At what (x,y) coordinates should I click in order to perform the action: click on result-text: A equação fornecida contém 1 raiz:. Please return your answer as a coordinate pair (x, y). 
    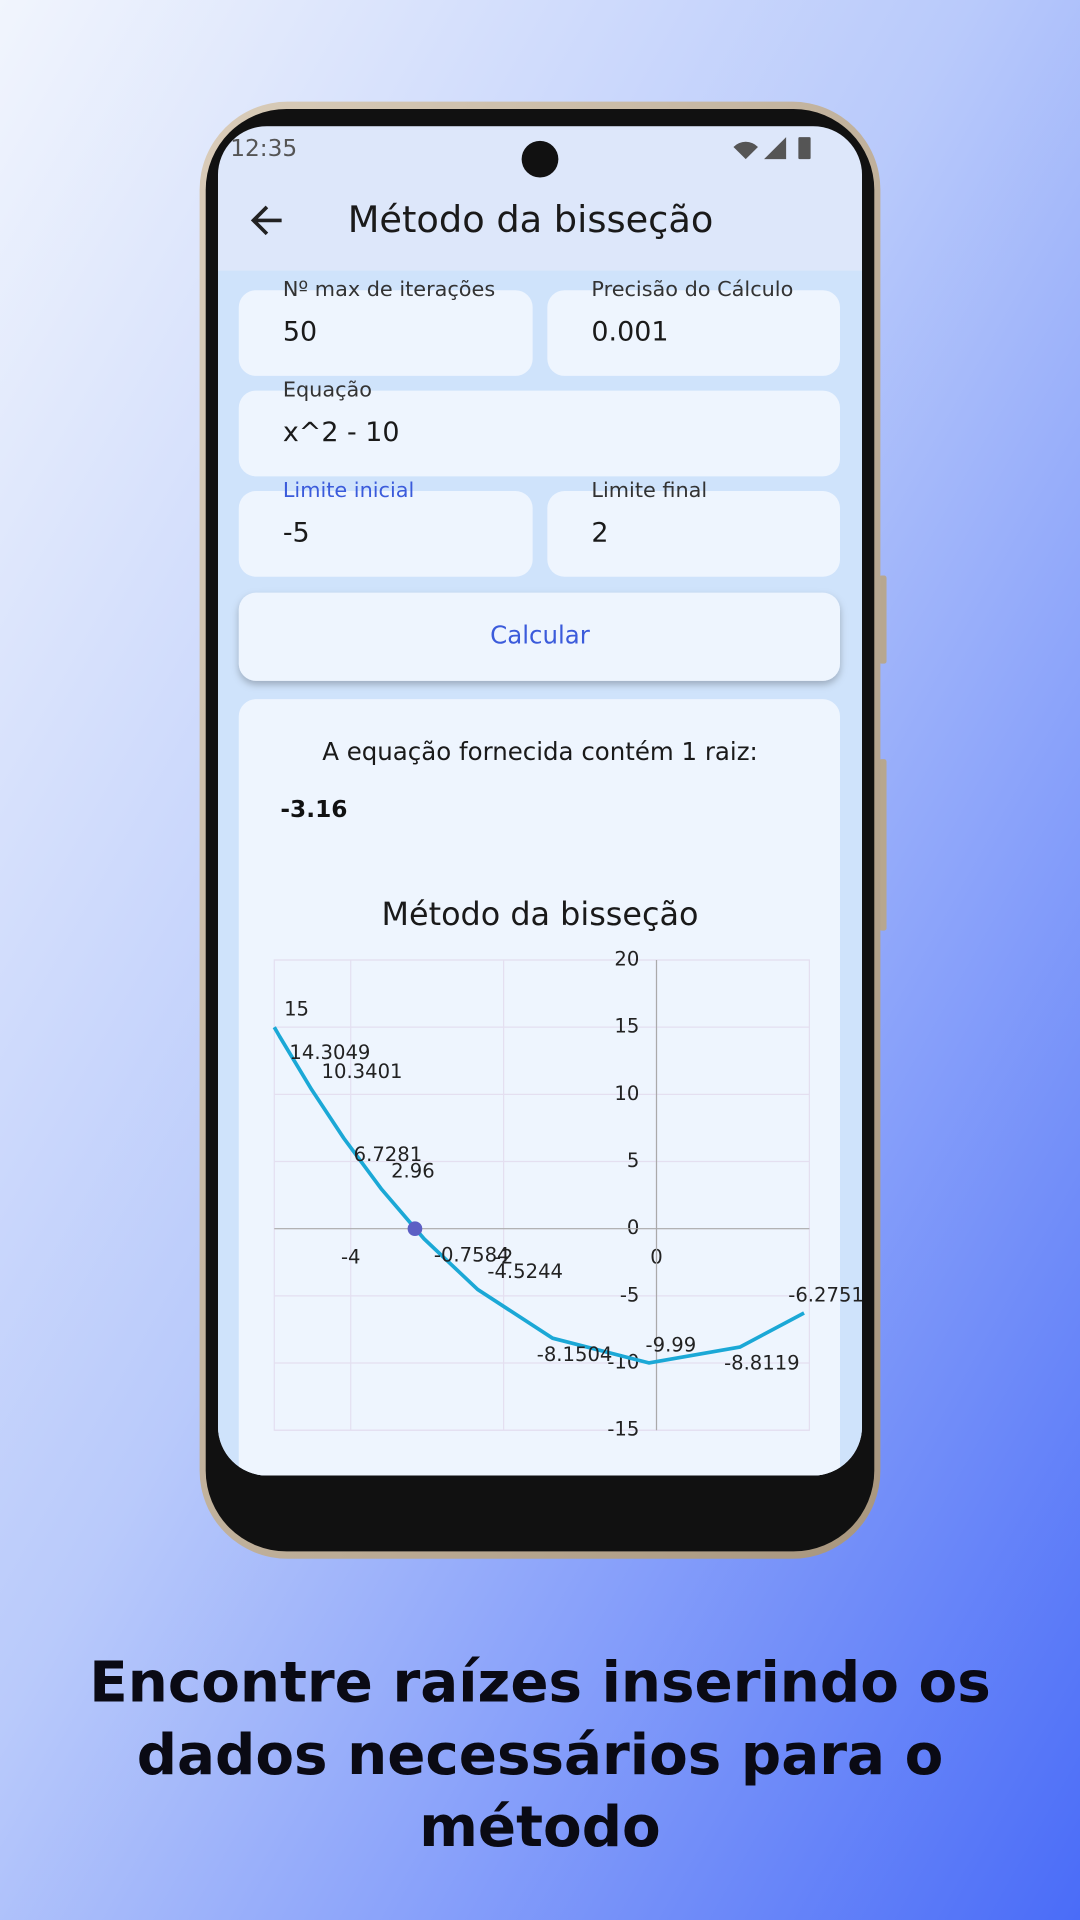
    Looking at the image, I should click on (540, 751).